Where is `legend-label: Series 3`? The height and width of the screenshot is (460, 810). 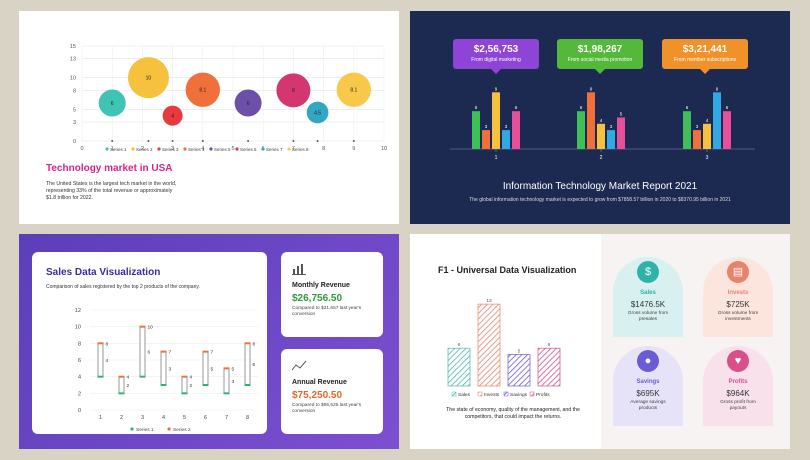 legend-label: Series 3 is located at coordinates (170, 149).